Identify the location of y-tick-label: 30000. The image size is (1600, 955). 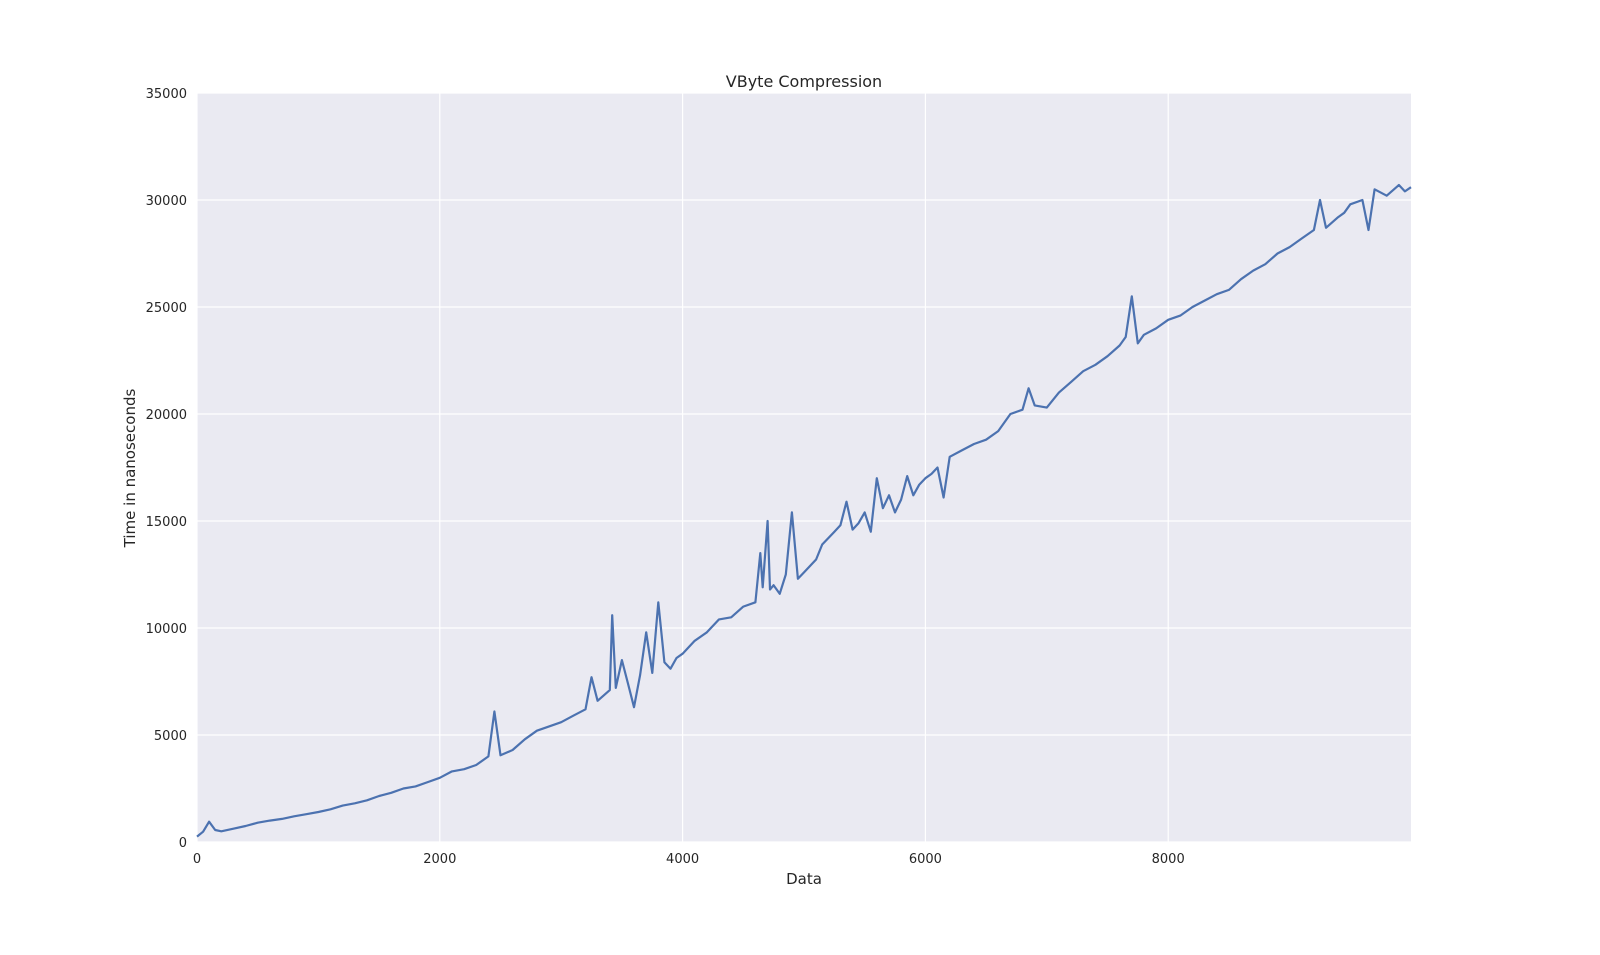
(166, 201).